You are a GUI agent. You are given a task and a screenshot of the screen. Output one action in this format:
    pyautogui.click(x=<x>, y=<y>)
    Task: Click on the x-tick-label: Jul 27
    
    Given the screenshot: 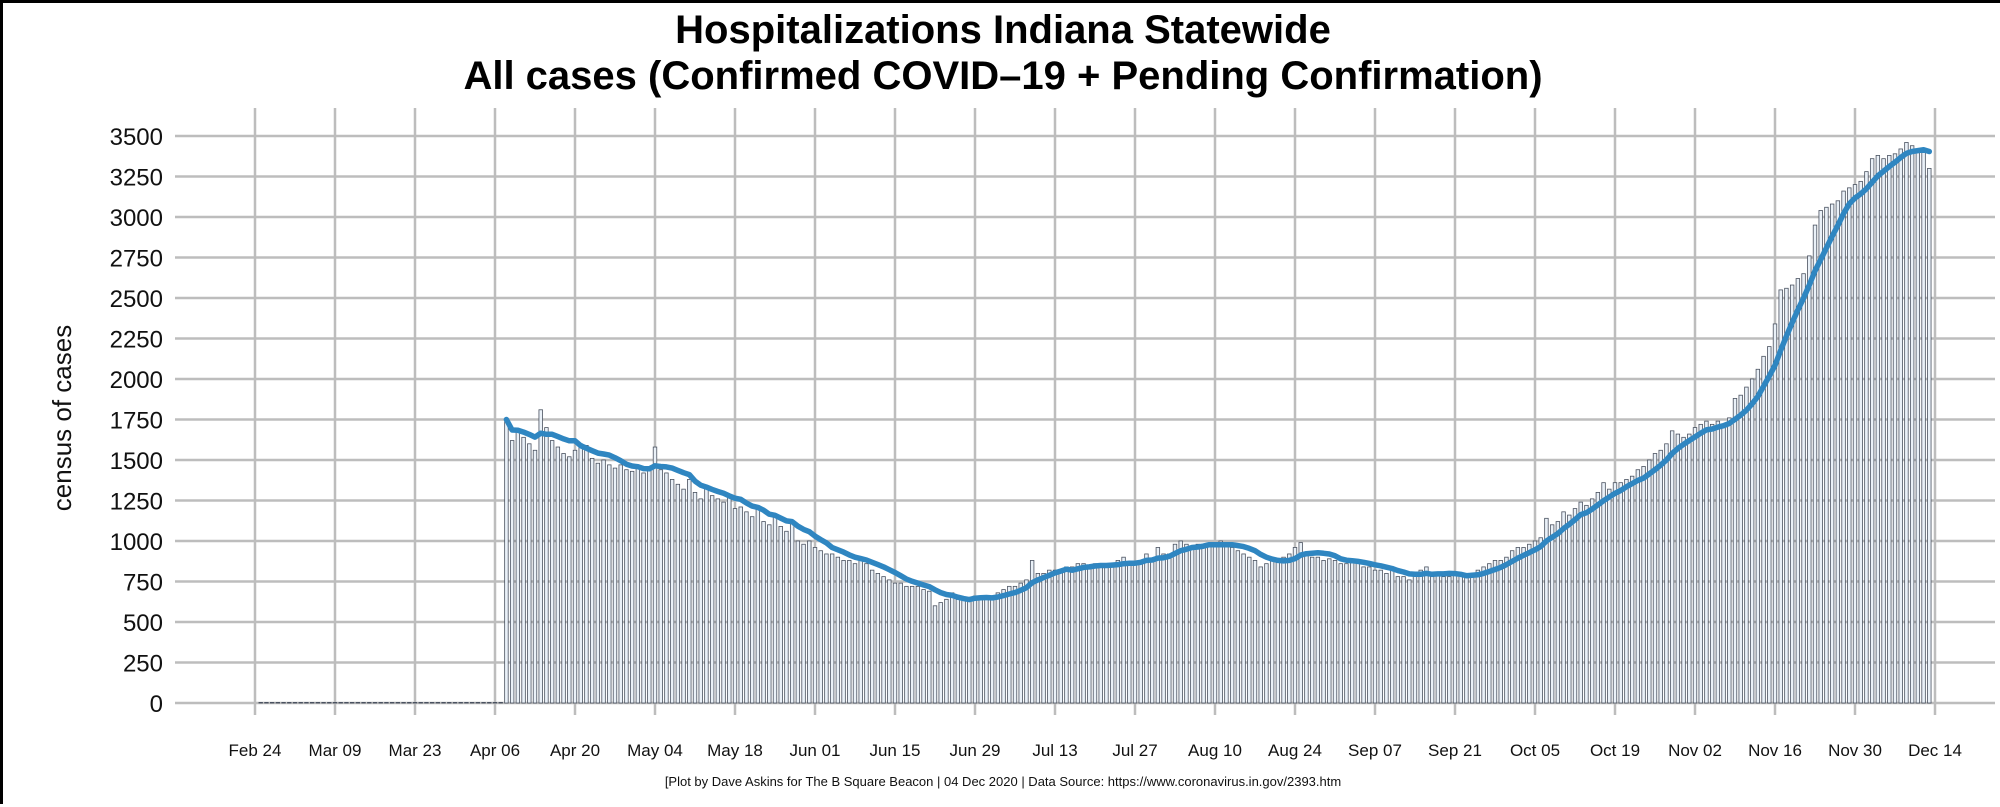 What is the action you would take?
    pyautogui.click(x=1134, y=750)
    